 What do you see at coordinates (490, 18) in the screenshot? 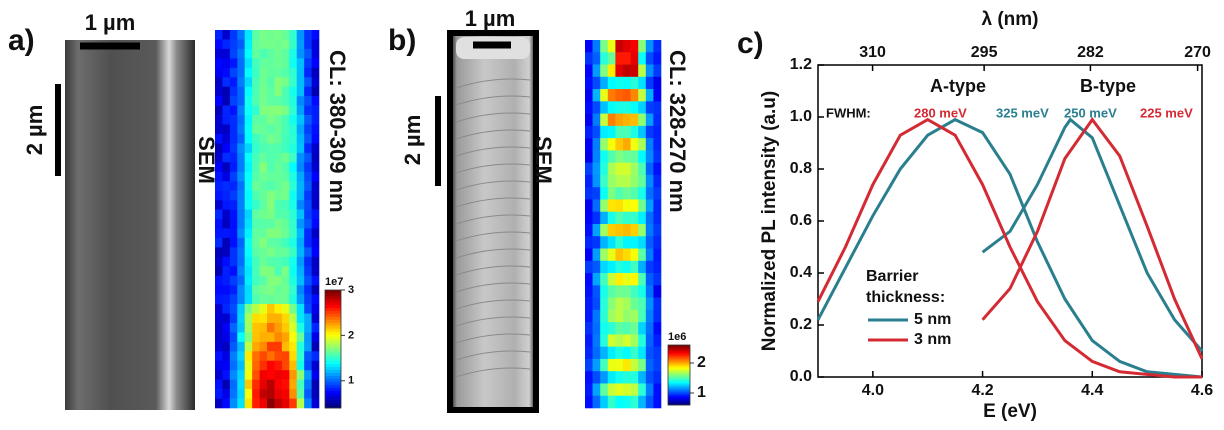
I see `scale-bar-label: 1 µm` at bounding box center [490, 18].